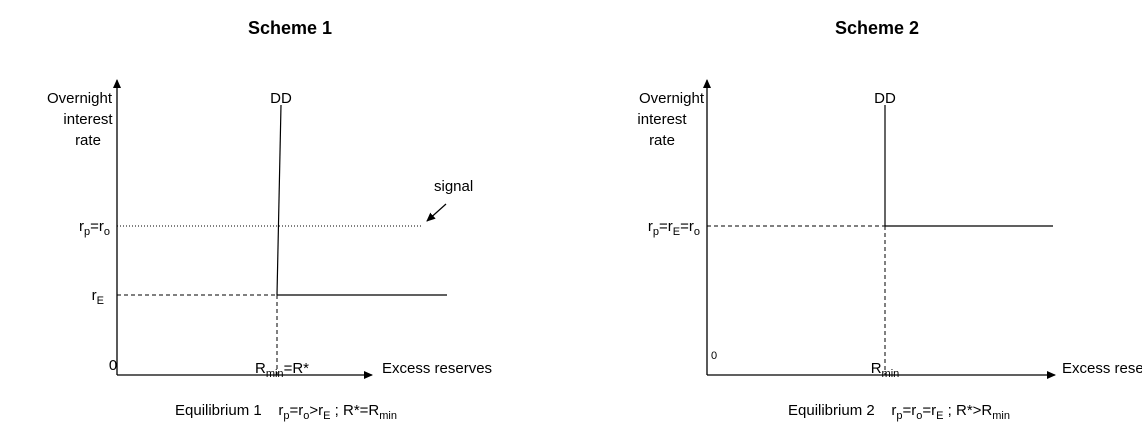 This screenshot has width=1142, height=428. I want to click on level-label: rp=rE=ro, so click(674, 228).